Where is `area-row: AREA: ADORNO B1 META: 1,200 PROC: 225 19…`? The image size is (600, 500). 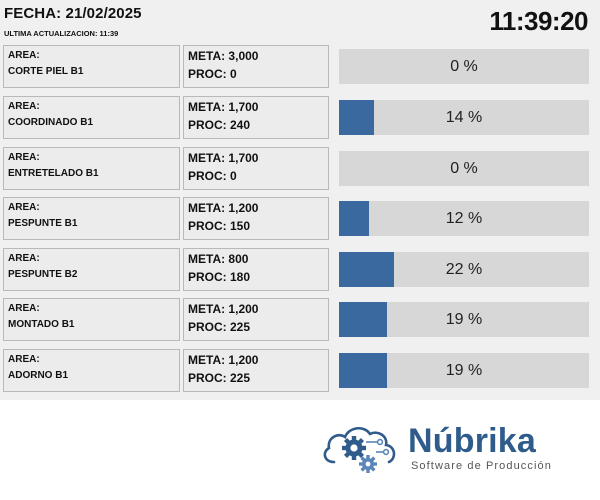 area-row: AREA: ADORNO B1 META: 1,200 PROC: 225 19… is located at coordinates (300, 370).